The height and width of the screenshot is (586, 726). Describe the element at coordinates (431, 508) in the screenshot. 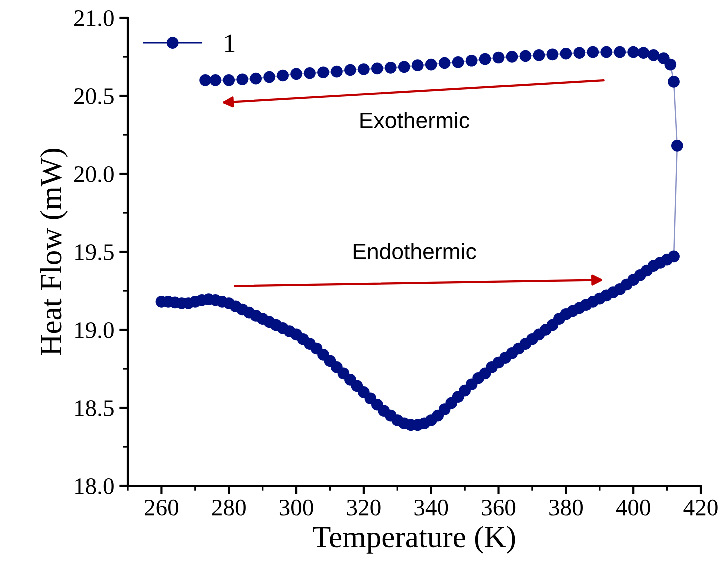

I see `x-tick-label: 340` at that location.